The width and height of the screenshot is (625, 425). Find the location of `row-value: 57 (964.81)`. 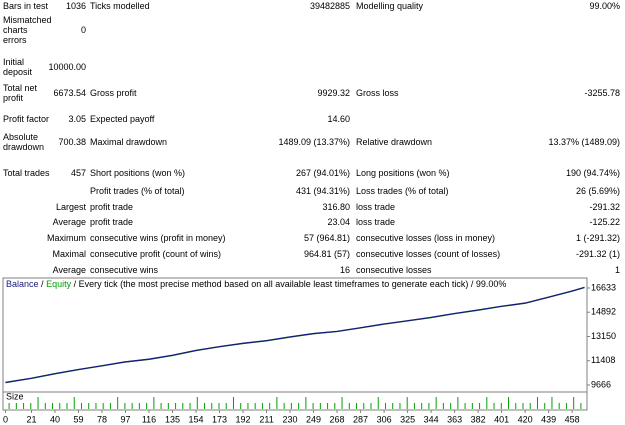

row-value: 57 (964.81) is located at coordinates (326, 238).